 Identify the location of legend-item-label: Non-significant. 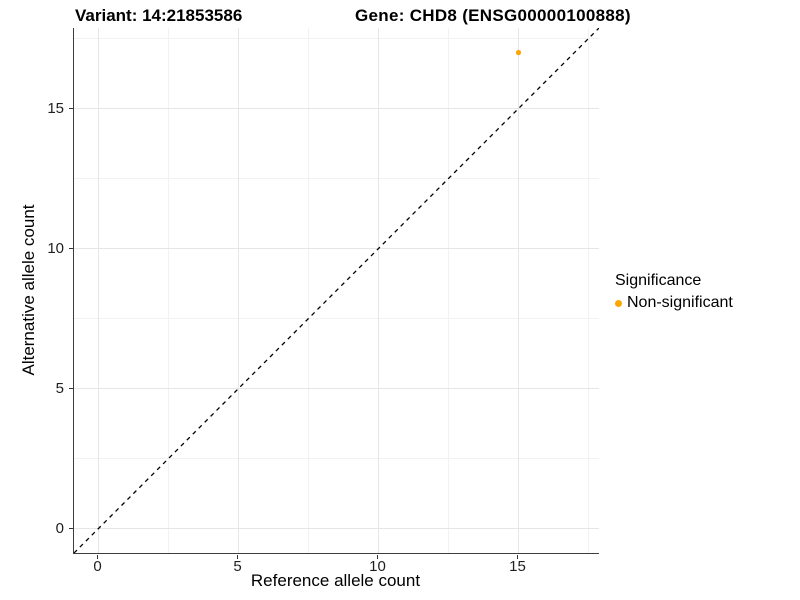
(680, 302).